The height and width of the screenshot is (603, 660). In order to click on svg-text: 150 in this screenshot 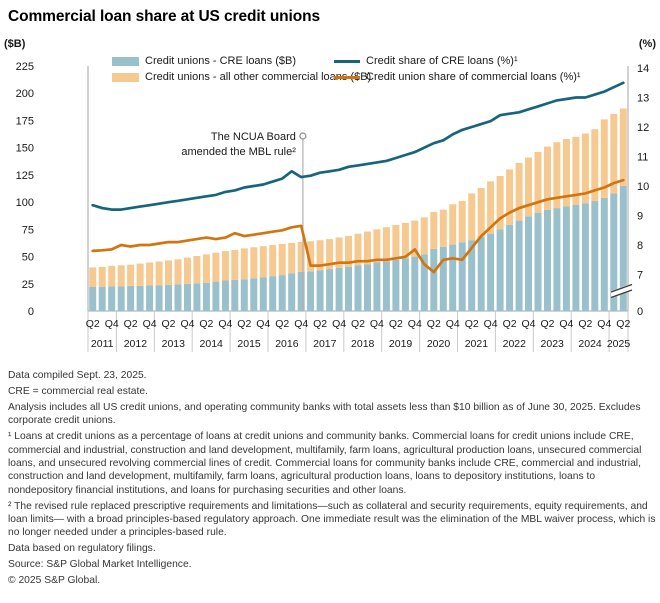, I will do `click(25, 149)`.